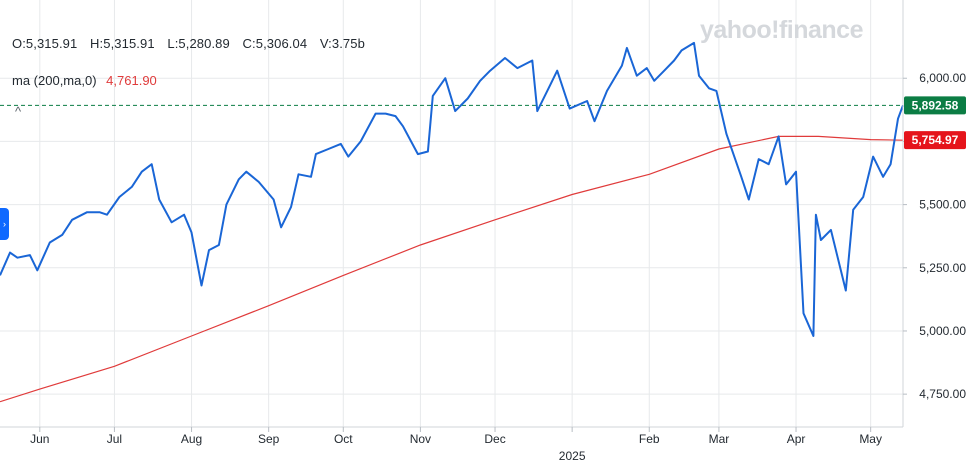 The width and height of the screenshot is (969, 465). I want to click on y-tick-label: 5,250.00, so click(942, 268).